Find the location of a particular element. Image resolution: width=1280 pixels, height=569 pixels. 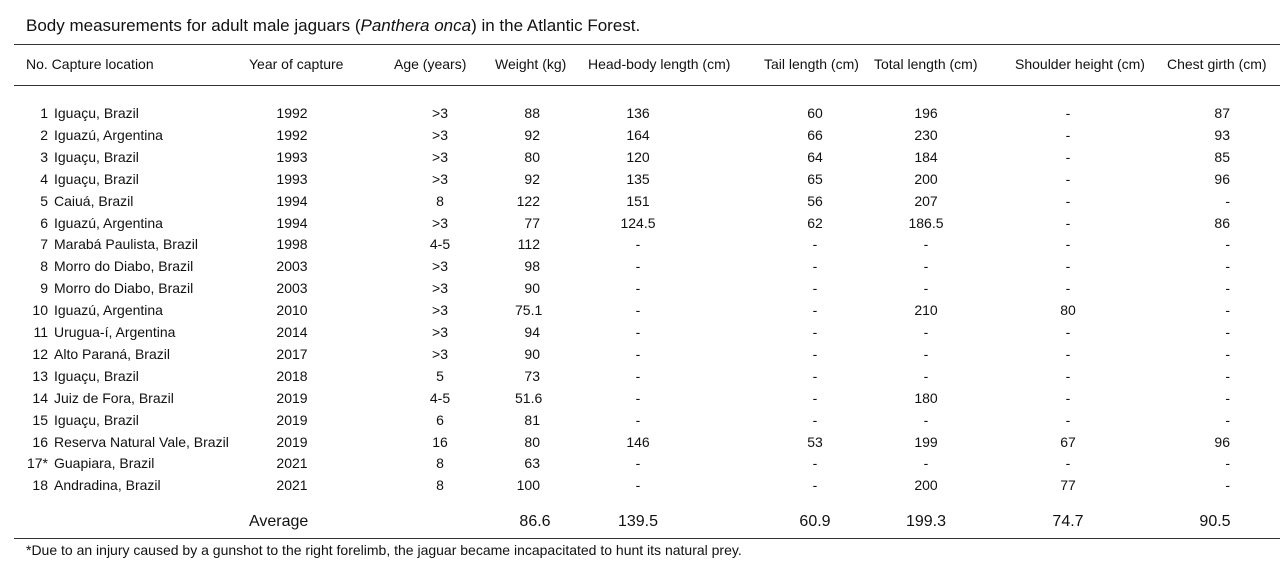

cell-location: Morro do Diabo, Brazil is located at coordinates (124, 288).